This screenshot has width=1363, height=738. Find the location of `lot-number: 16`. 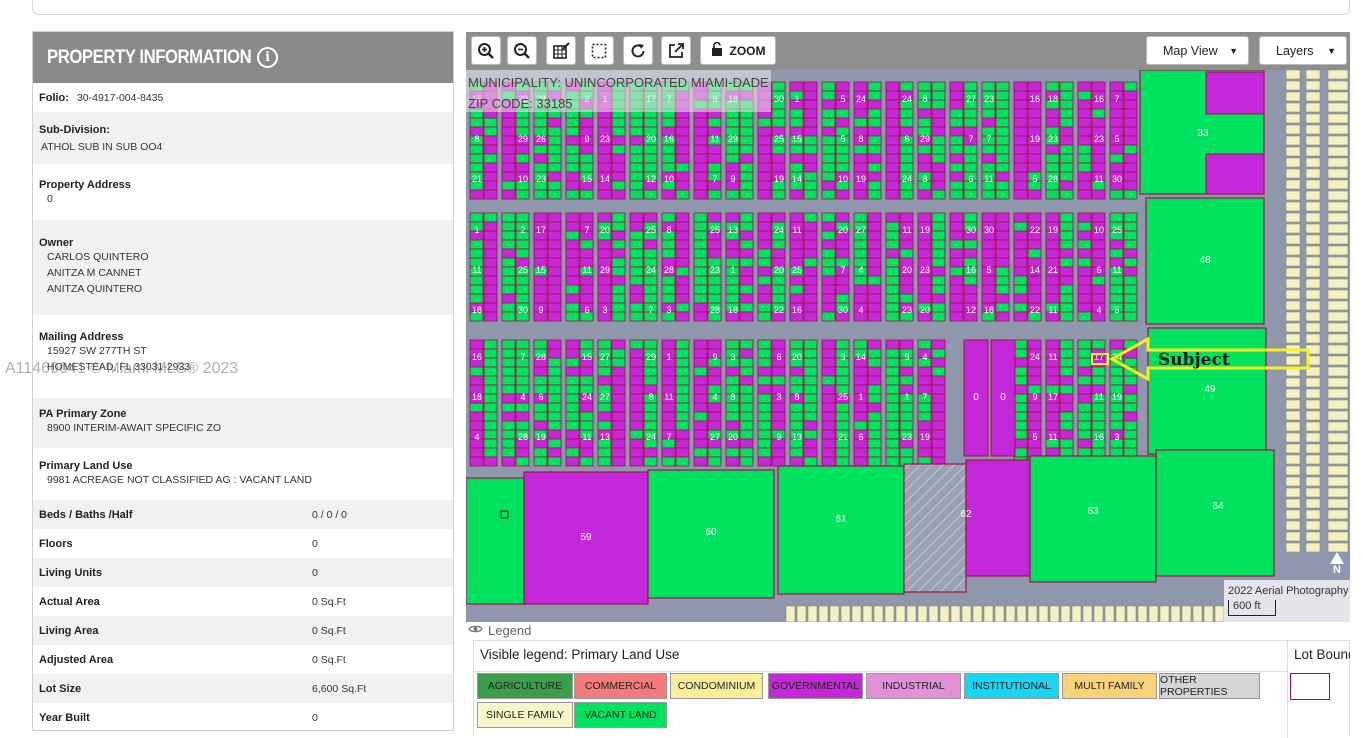

lot-number: 16 is located at coordinates (1099, 437).